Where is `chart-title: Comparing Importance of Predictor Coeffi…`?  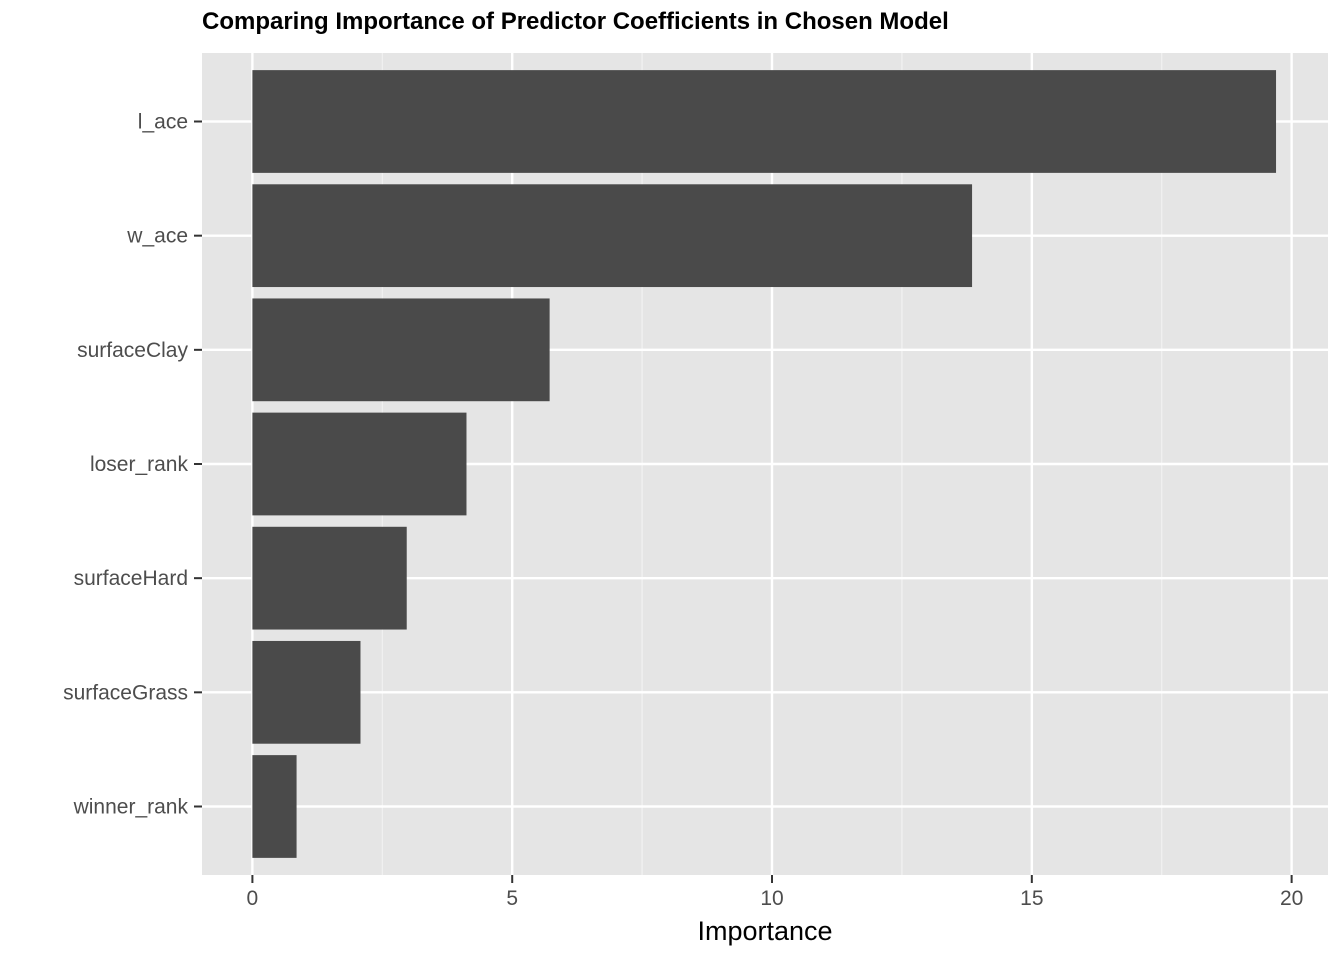
chart-title: Comparing Importance of Predictor Coeffi… is located at coordinates (575, 21).